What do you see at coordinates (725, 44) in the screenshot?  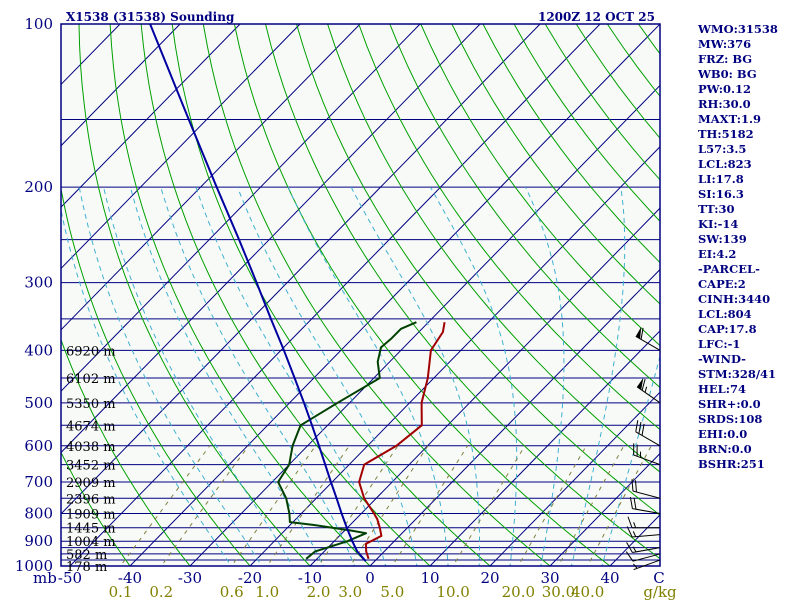 I see `index-item: MW:376` at bounding box center [725, 44].